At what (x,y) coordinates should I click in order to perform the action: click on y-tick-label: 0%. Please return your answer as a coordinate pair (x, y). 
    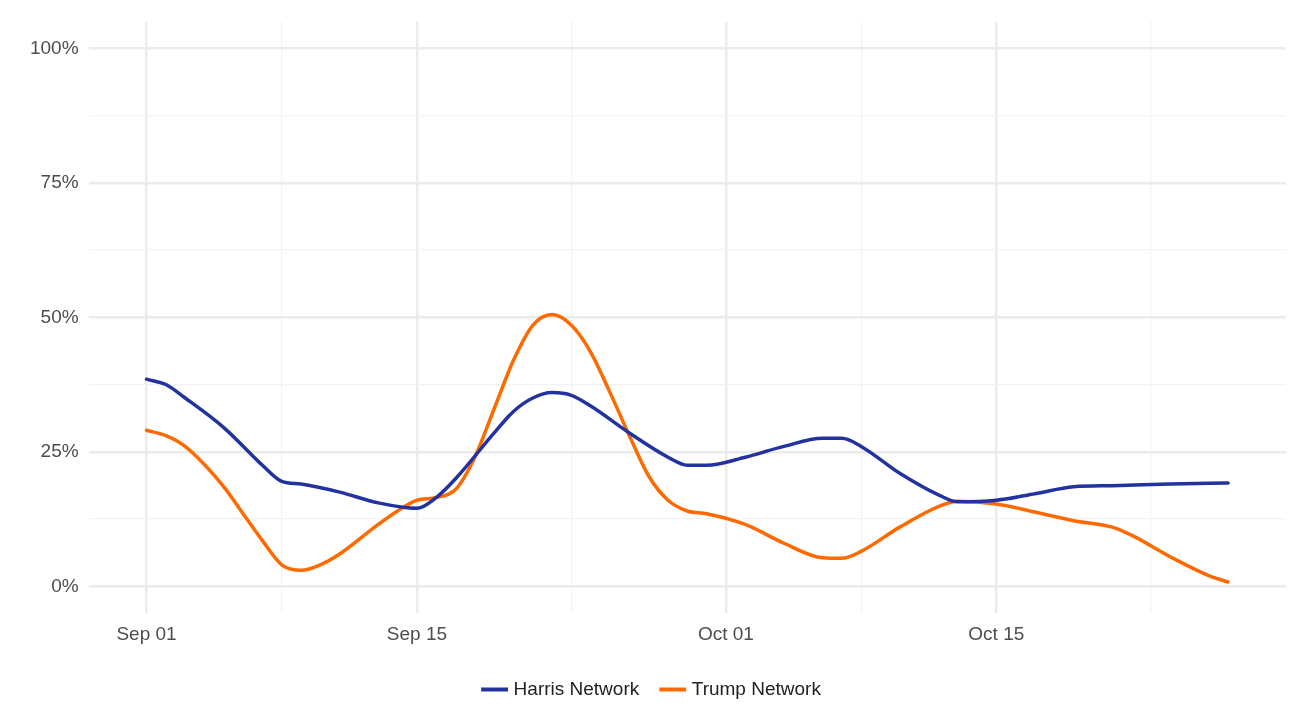
    Looking at the image, I should click on (65, 585).